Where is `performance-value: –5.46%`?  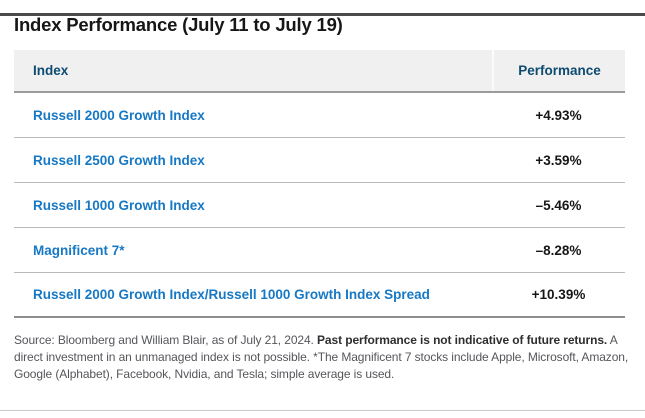 performance-value: –5.46% is located at coordinates (558, 205).